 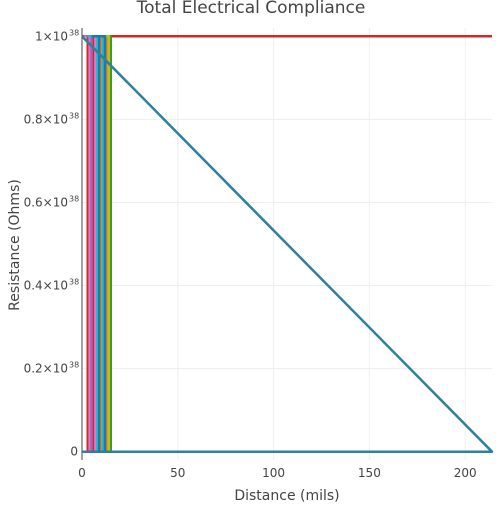 I want to click on x-tick-label: 0, so click(x=82, y=473).